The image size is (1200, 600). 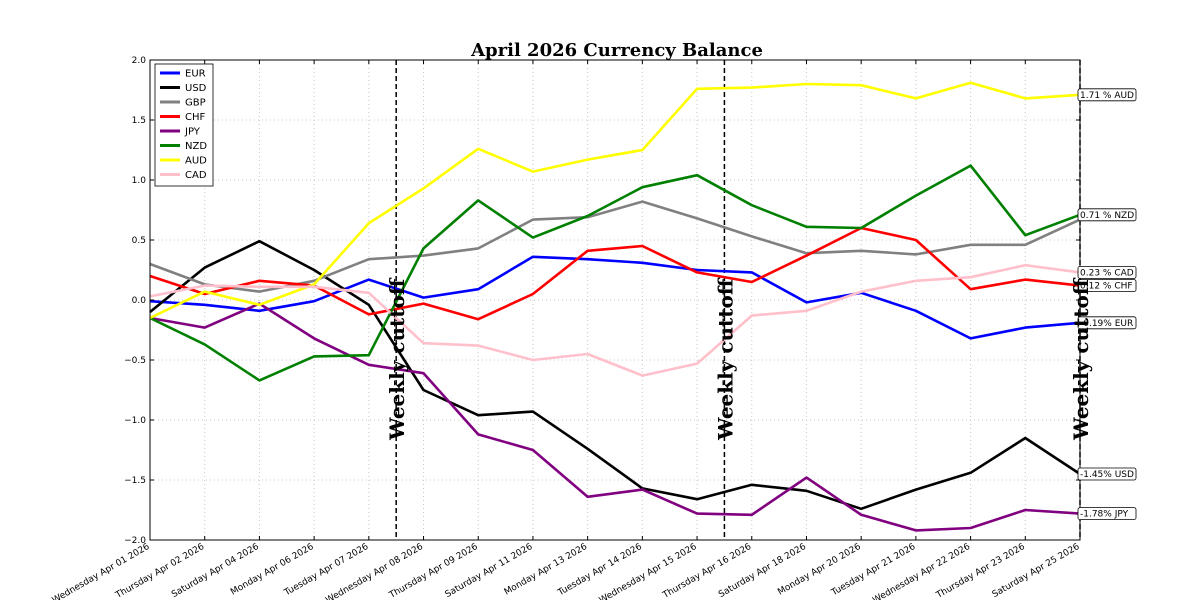 I want to click on series-line-eur, so click(x=615, y=297).